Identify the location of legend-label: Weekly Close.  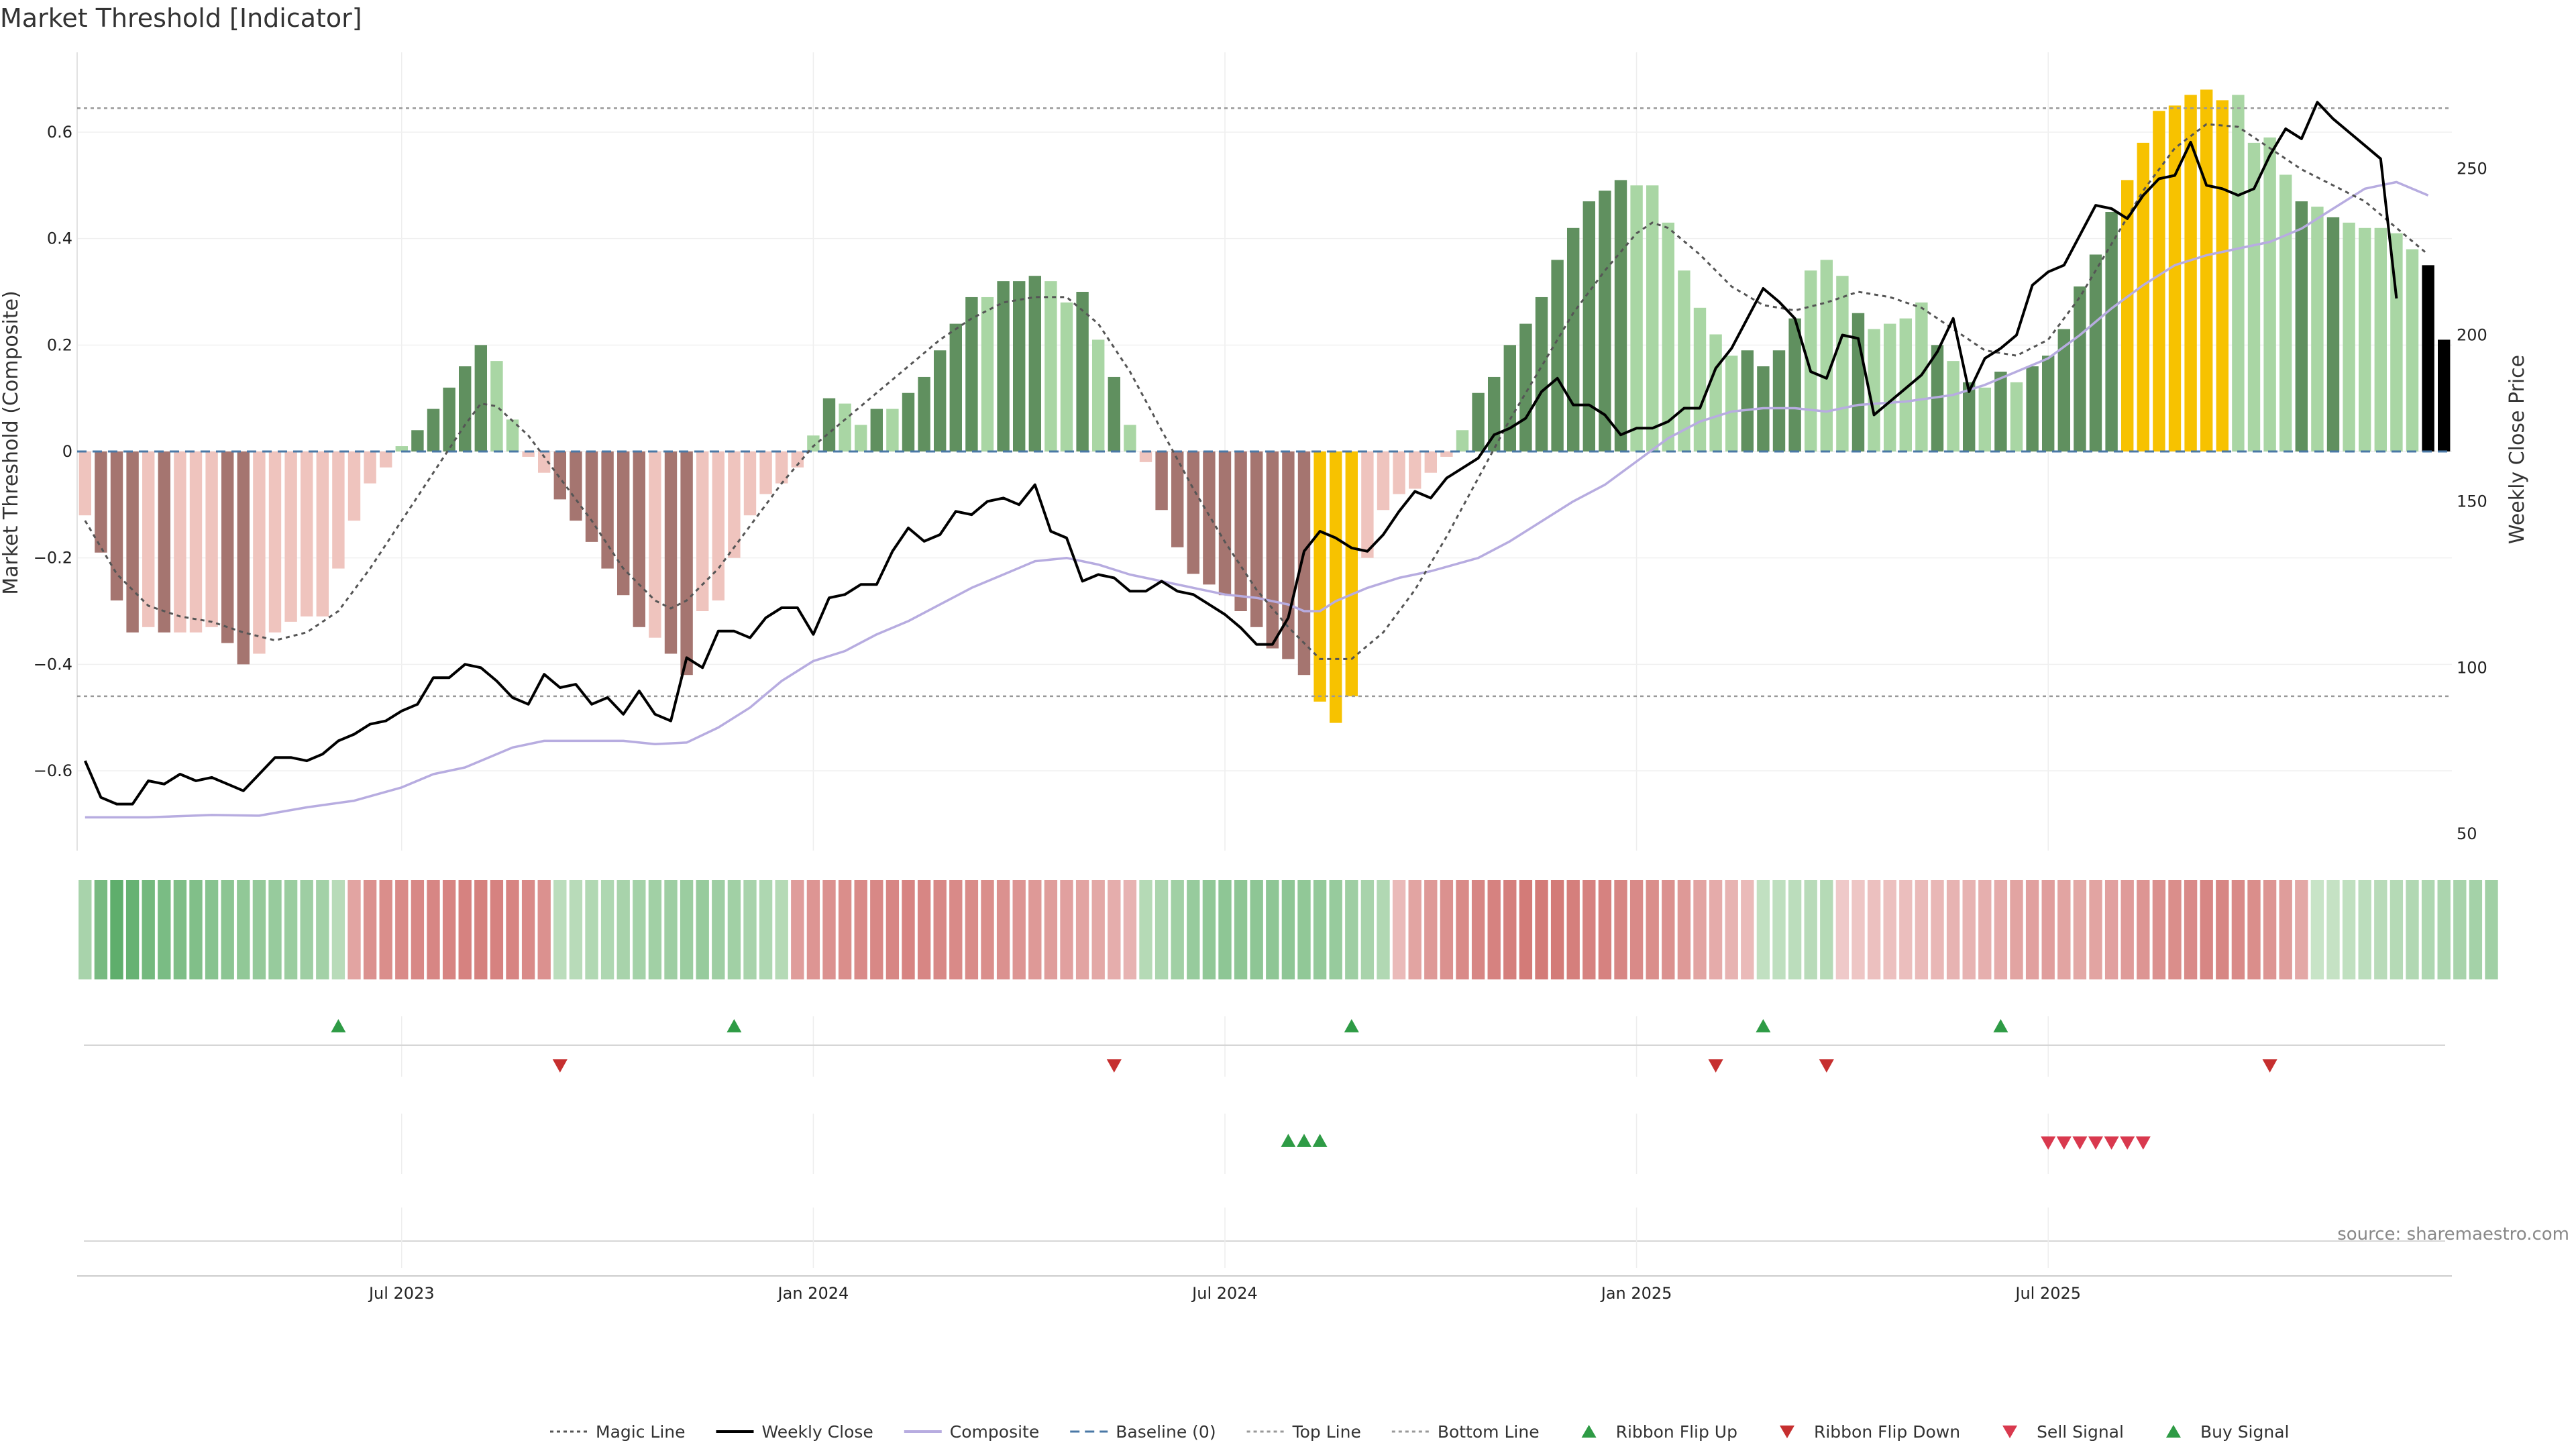
(817, 1432).